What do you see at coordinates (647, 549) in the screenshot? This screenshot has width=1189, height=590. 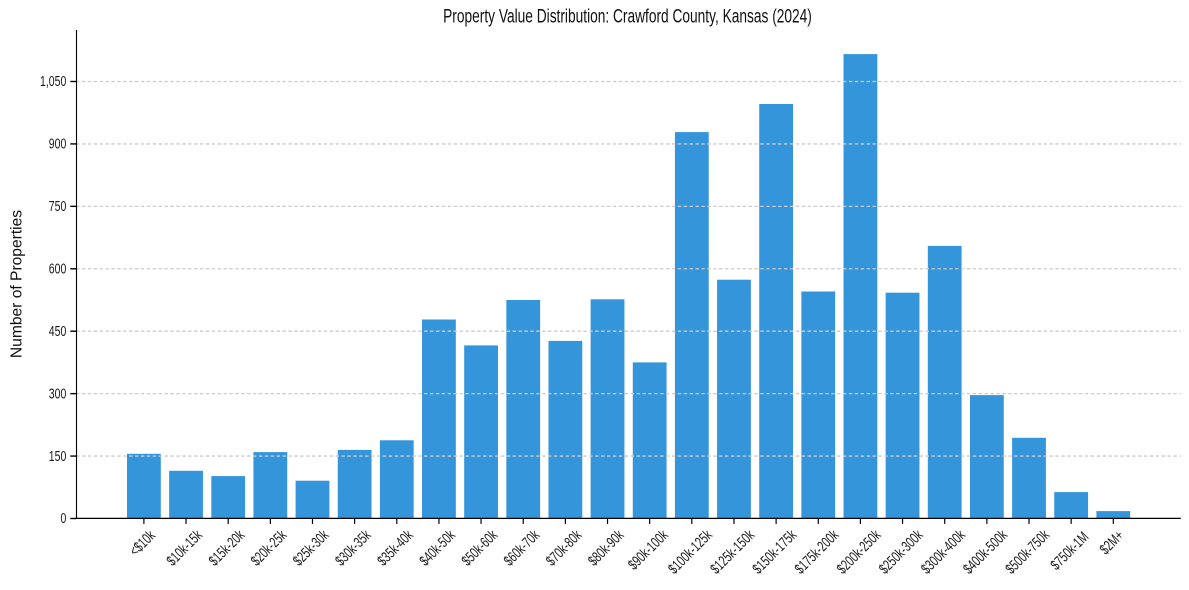 I see `svg-text: $90k-100k` at bounding box center [647, 549].